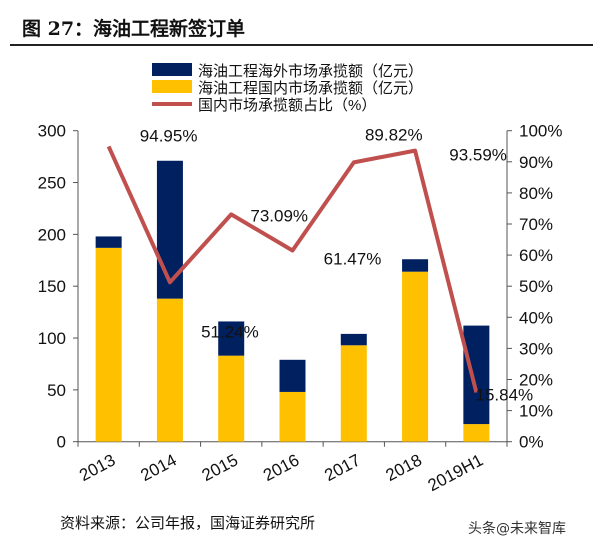 Image resolution: width=603 pixels, height=550 pixels. Describe the element at coordinates (536, 193) in the screenshot. I see `right-tick-label: 80%` at that location.